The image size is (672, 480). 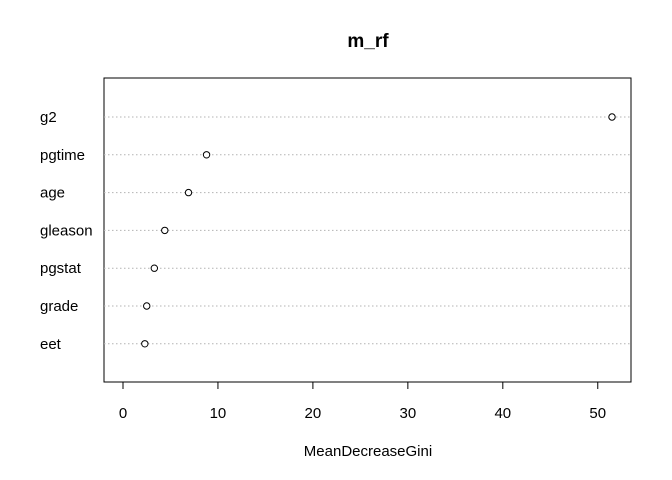 I want to click on point-g2, so click(x=612, y=117).